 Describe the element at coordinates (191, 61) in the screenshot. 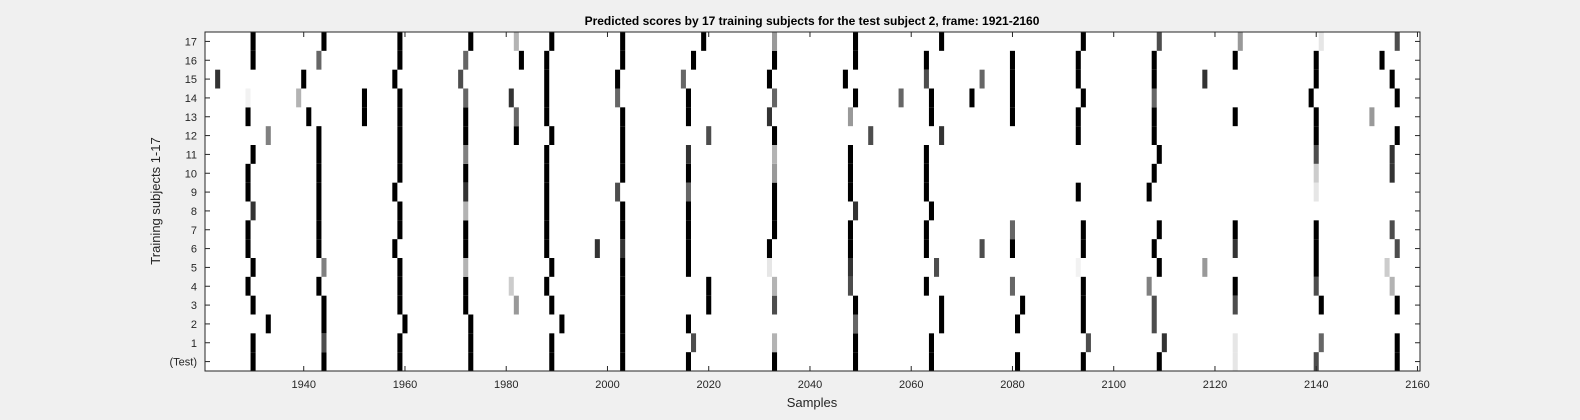

I see `y-tick-label: 16` at that location.